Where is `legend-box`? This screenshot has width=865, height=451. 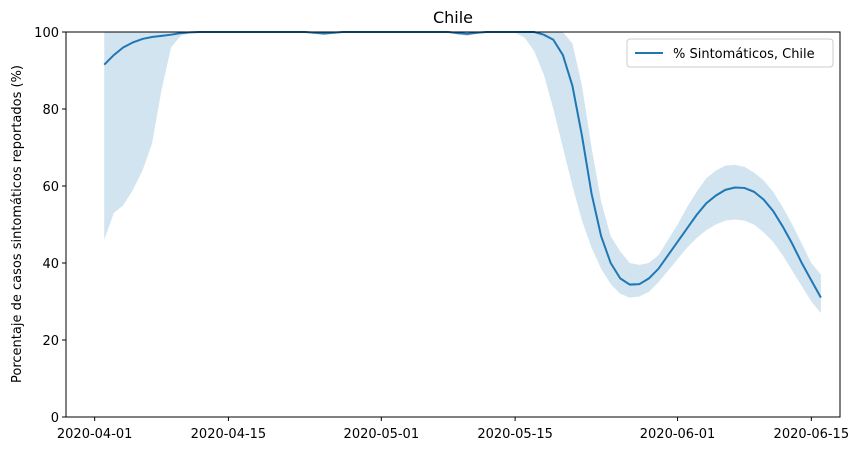 legend-box is located at coordinates (730, 53).